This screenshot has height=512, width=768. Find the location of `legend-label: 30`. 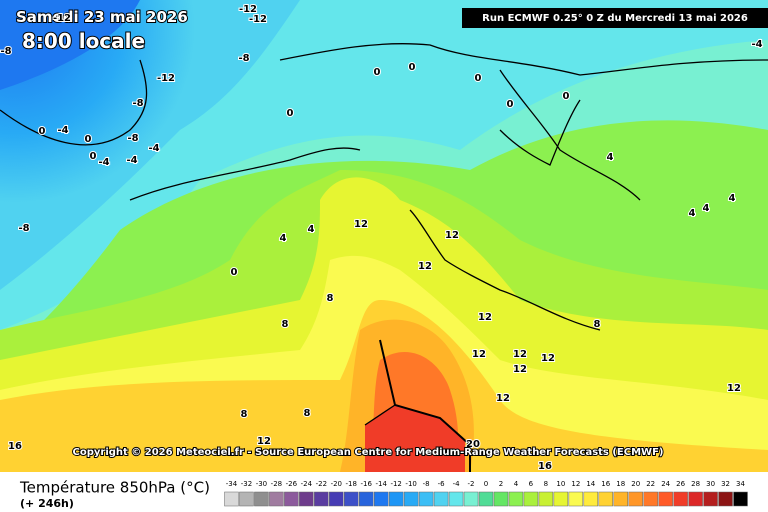

legend-label: 30 is located at coordinates (710, 484).